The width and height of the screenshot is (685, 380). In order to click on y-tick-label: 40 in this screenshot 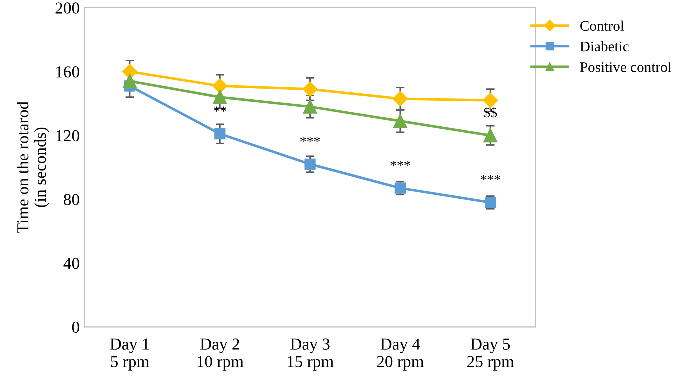, I will do `click(72, 264)`.